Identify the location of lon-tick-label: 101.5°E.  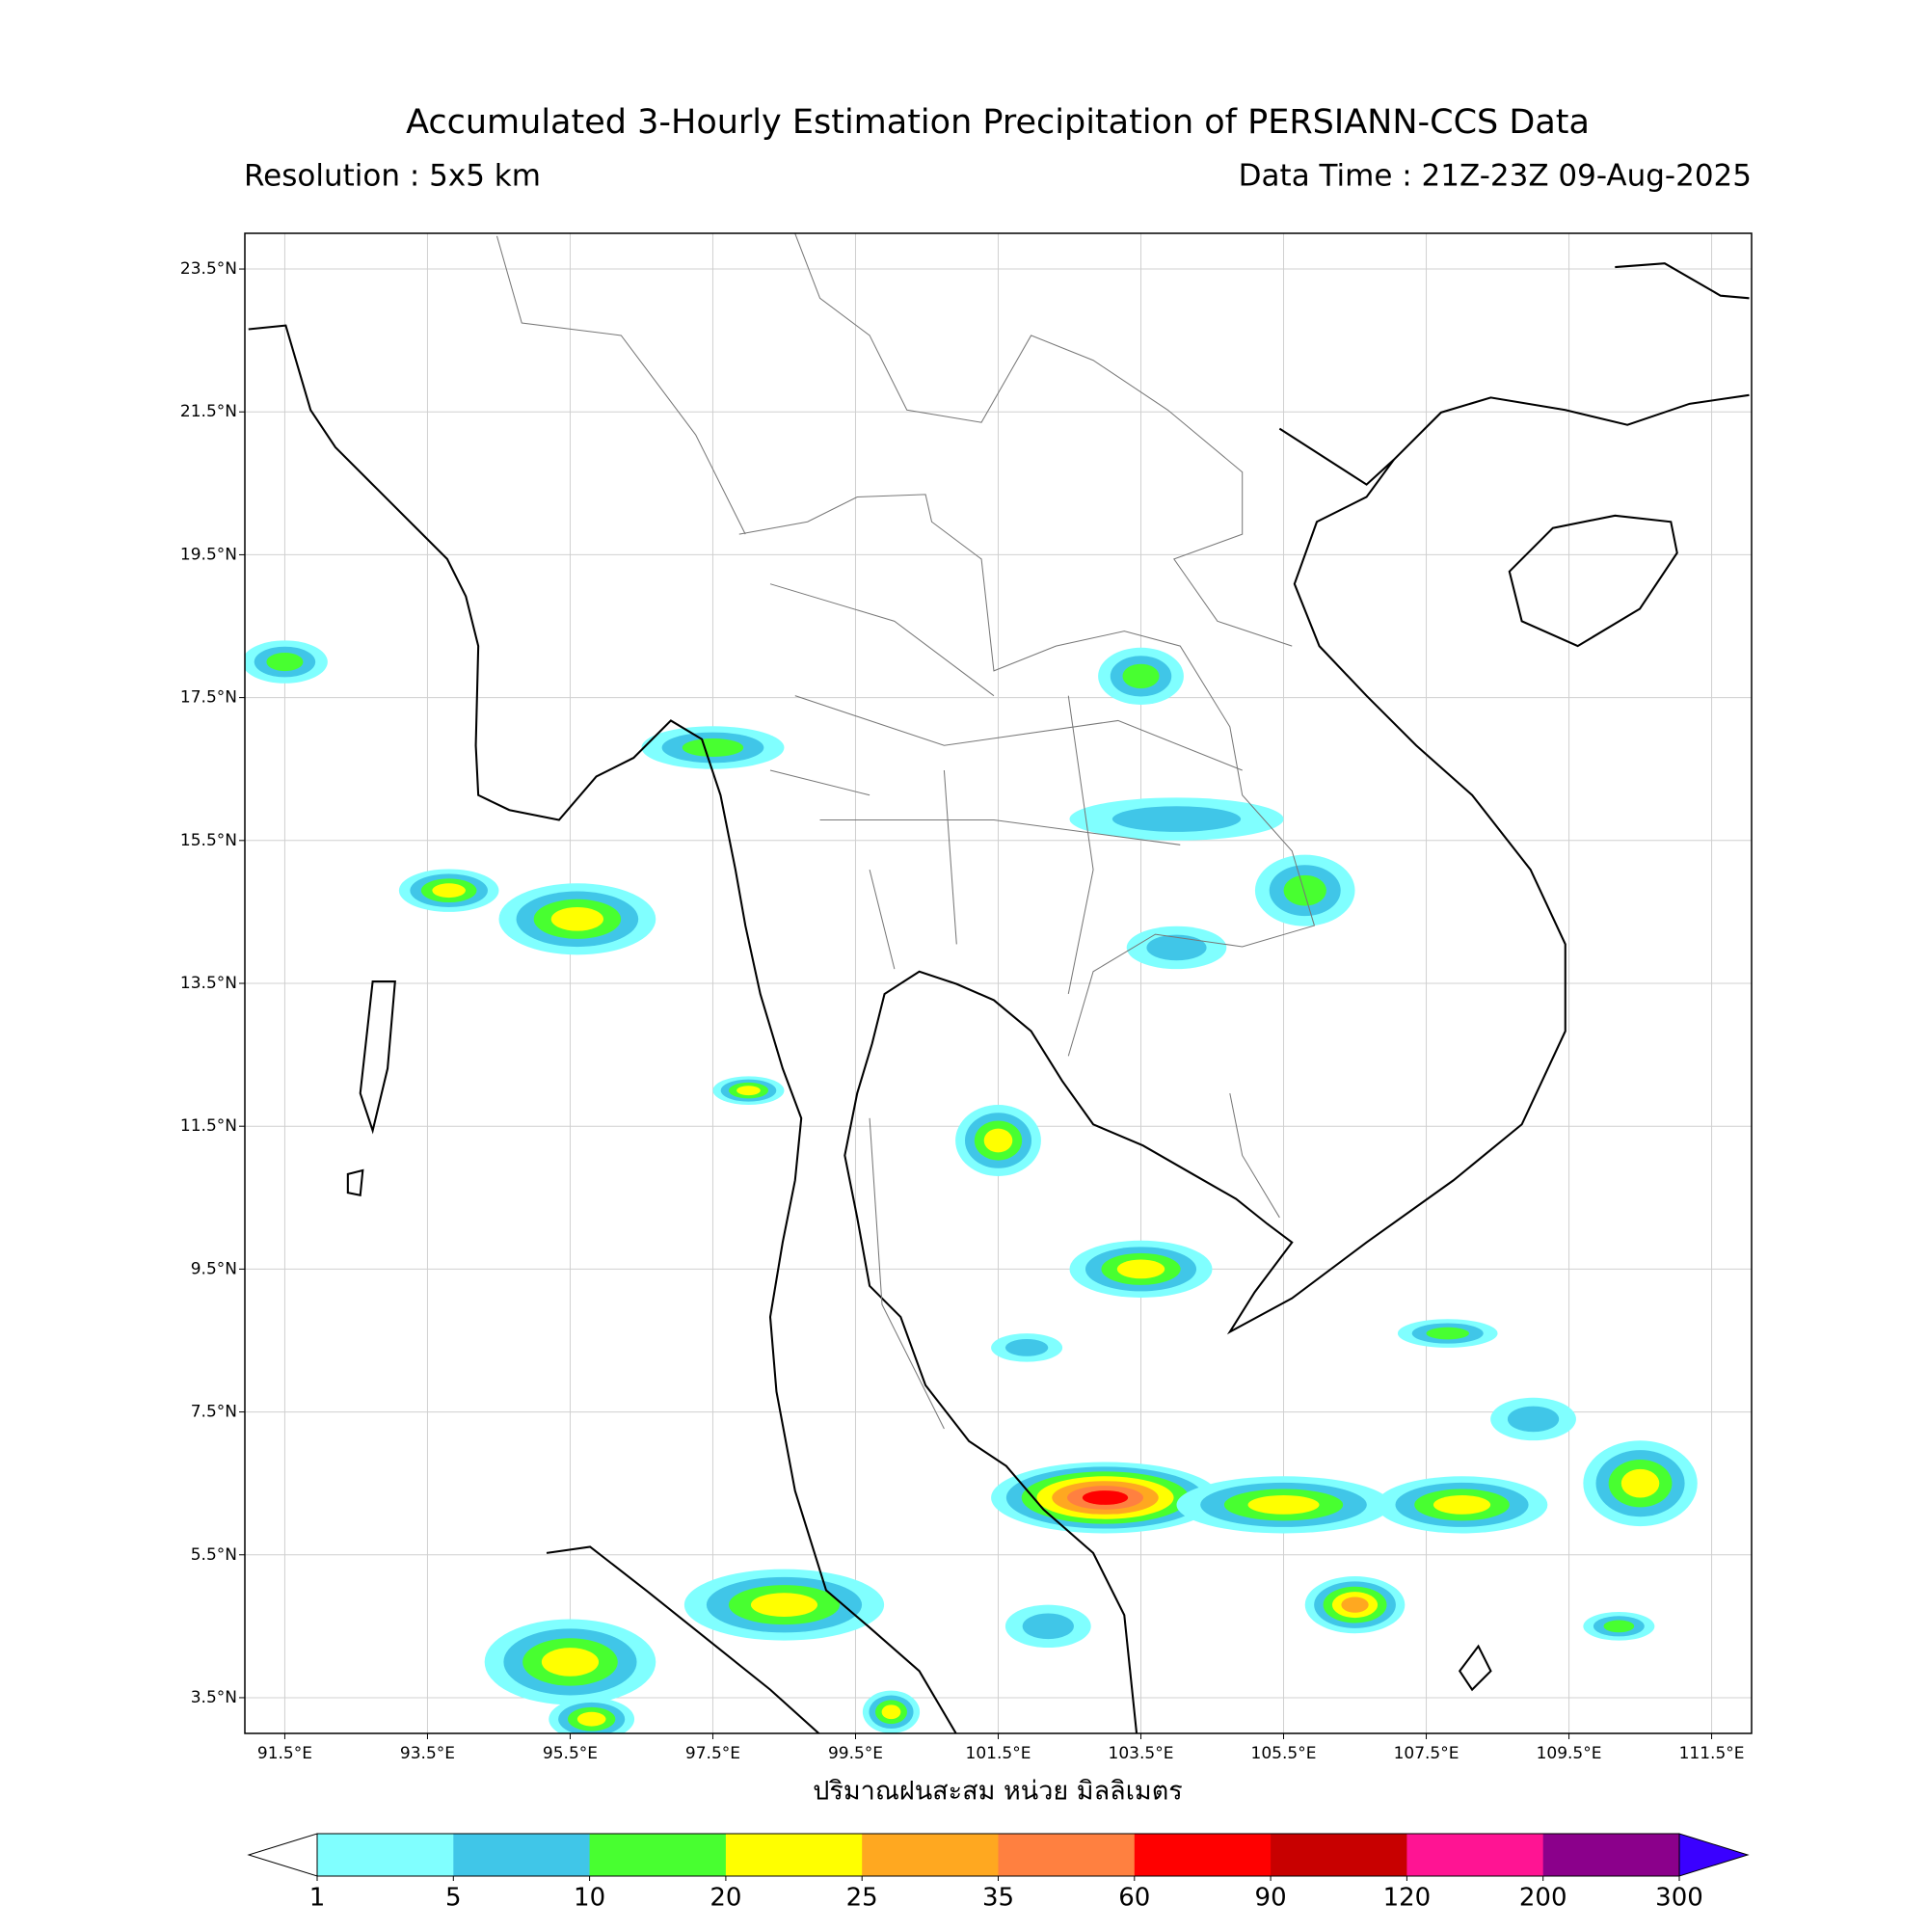
(999, 1754).